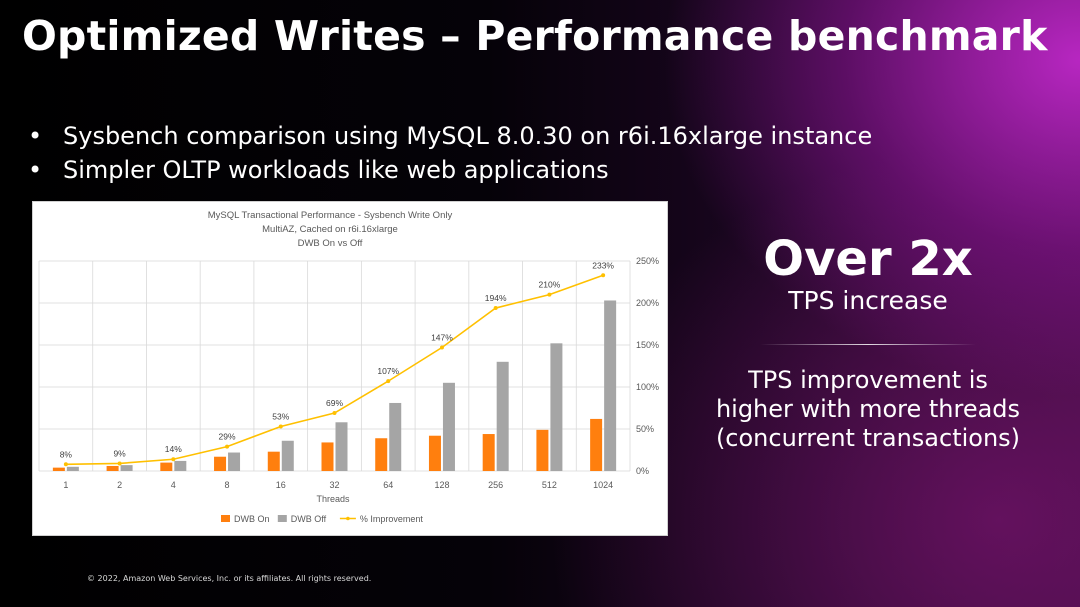 This screenshot has width=1080, height=607. Describe the element at coordinates (868, 438) in the screenshot. I see `note-line: (concurrent transactions)` at that location.